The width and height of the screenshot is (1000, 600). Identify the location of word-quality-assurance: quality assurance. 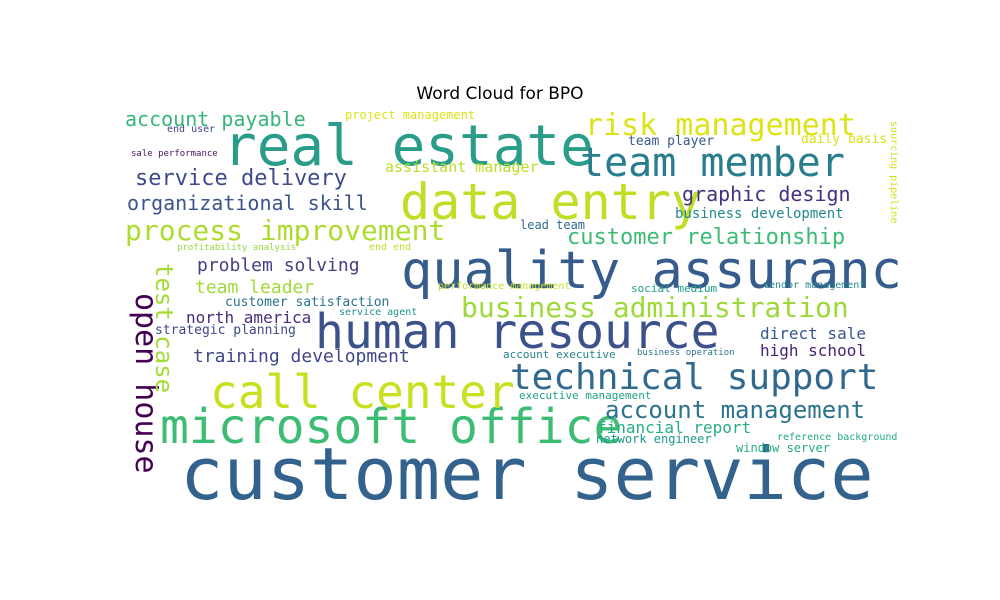
(650, 271).